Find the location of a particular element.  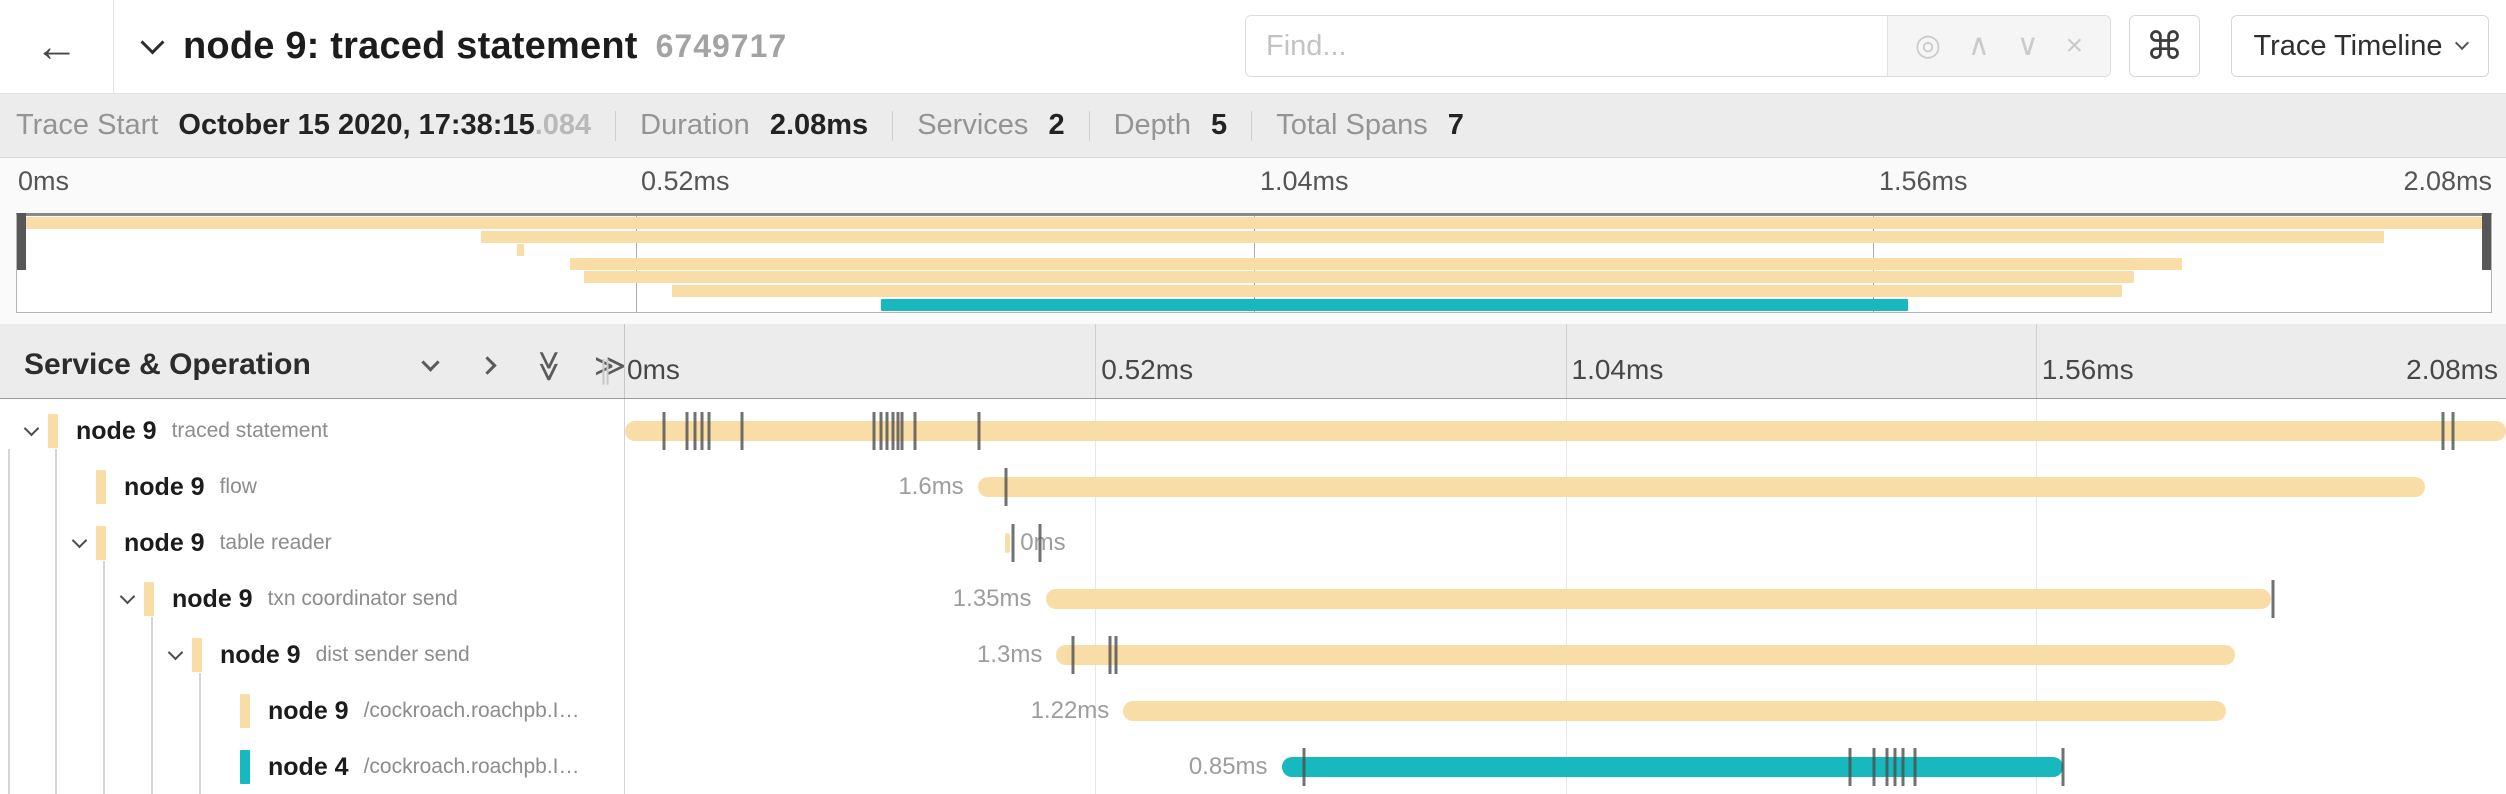

span-row: node 9/cockroach.roachpb.I… 1.22ms is located at coordinates (1253, 711).